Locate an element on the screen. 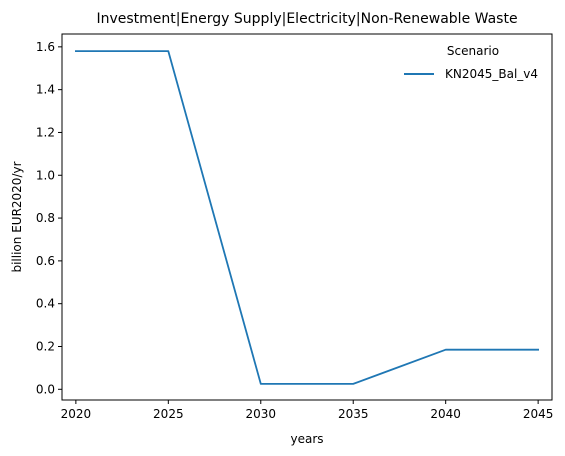 The image size is (565, 456). legend-entry-label: KN2045_Bal_v4 is located at coordinates (491, 74).